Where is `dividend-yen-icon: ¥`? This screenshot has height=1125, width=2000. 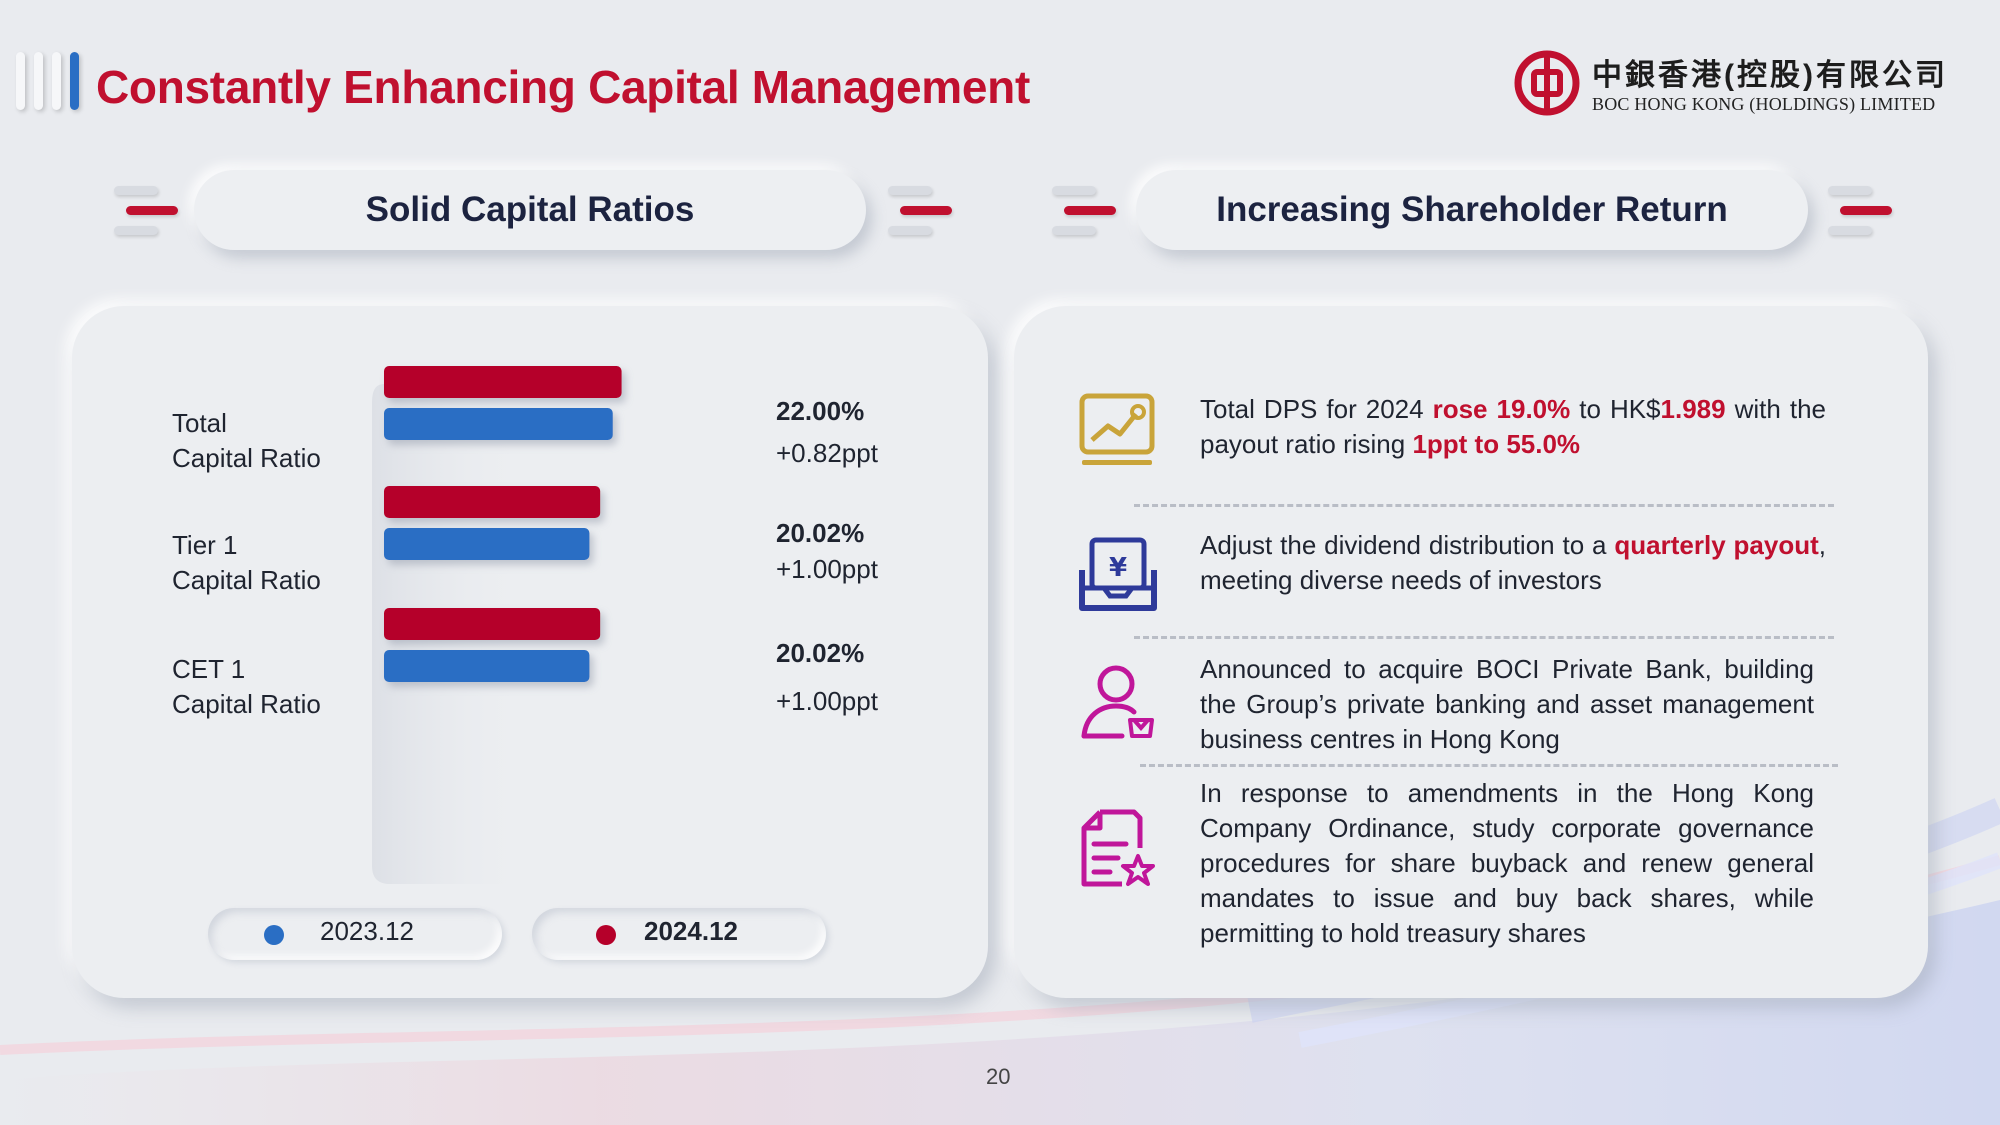
dividend-yen-icon: ¥ is located at coordinates (1118, 574).